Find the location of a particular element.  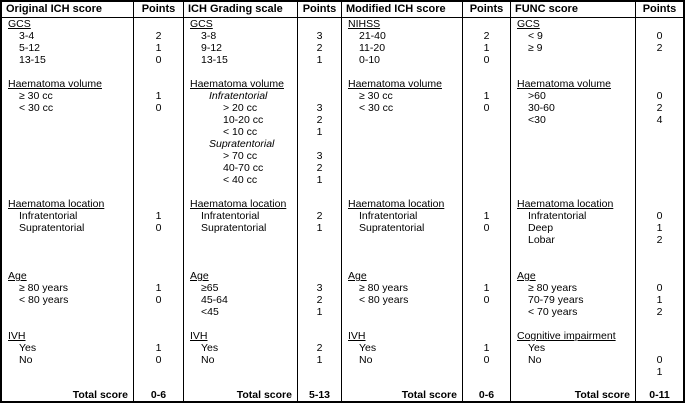

criterion-value-row: 0-10 0 is located at coordinates (426, 60).